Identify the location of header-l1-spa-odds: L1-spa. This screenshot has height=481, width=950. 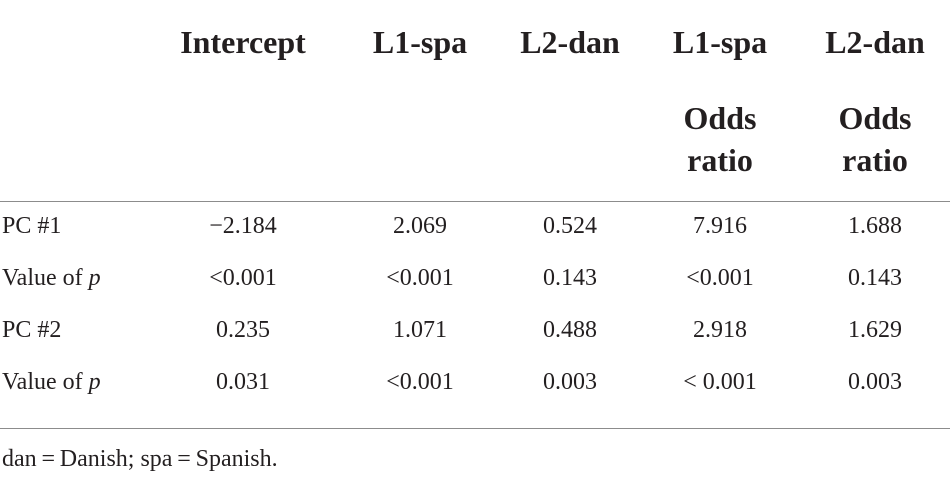
(720, 42).